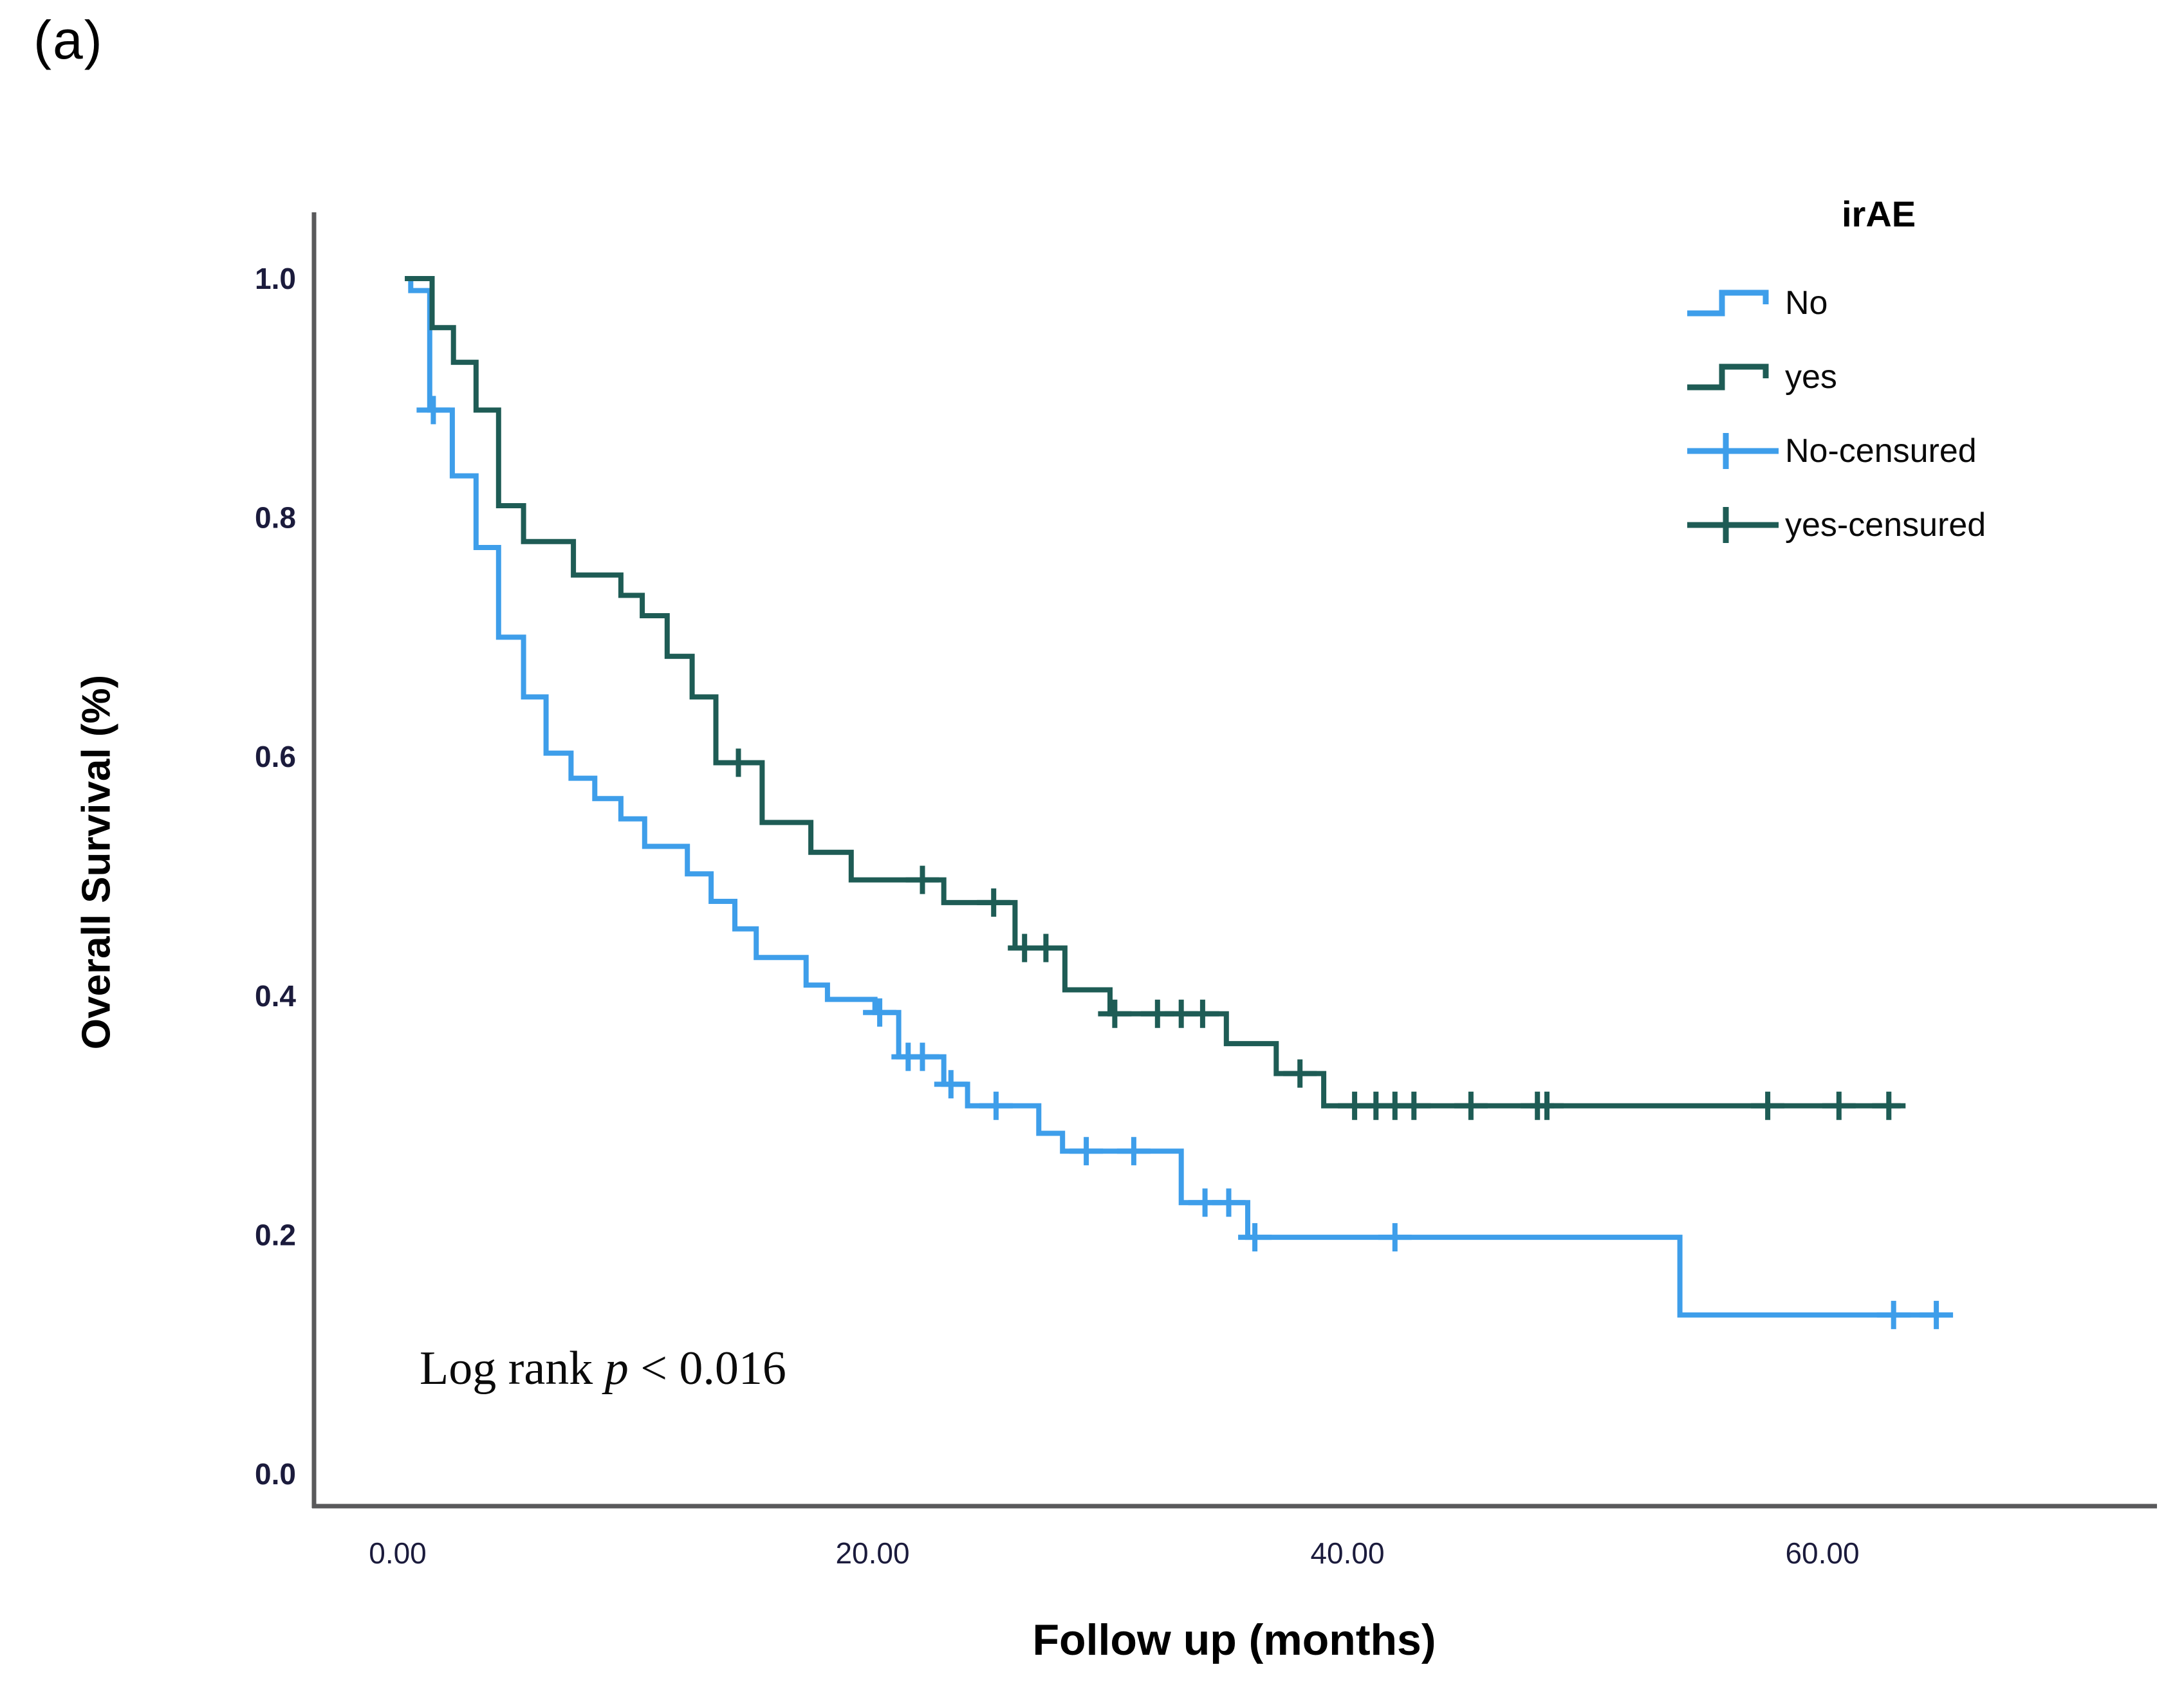  I want to click on x-tick-label: 60.00, so click(1822, 1553).